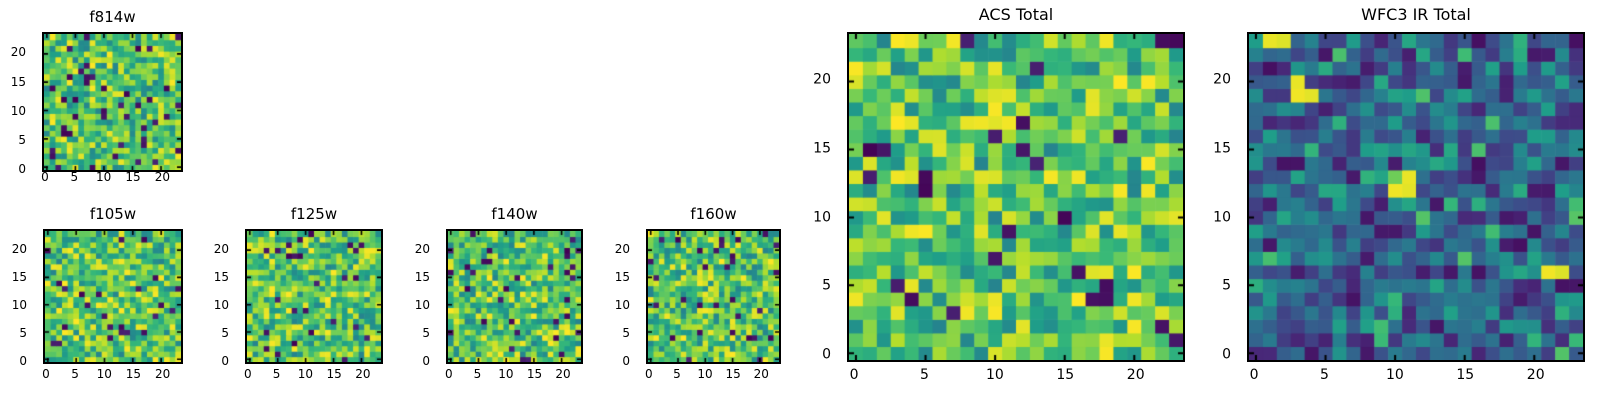 This screenshot has width=1600, height=400. I want to click on heatmap-f125w, so click(314, 296).